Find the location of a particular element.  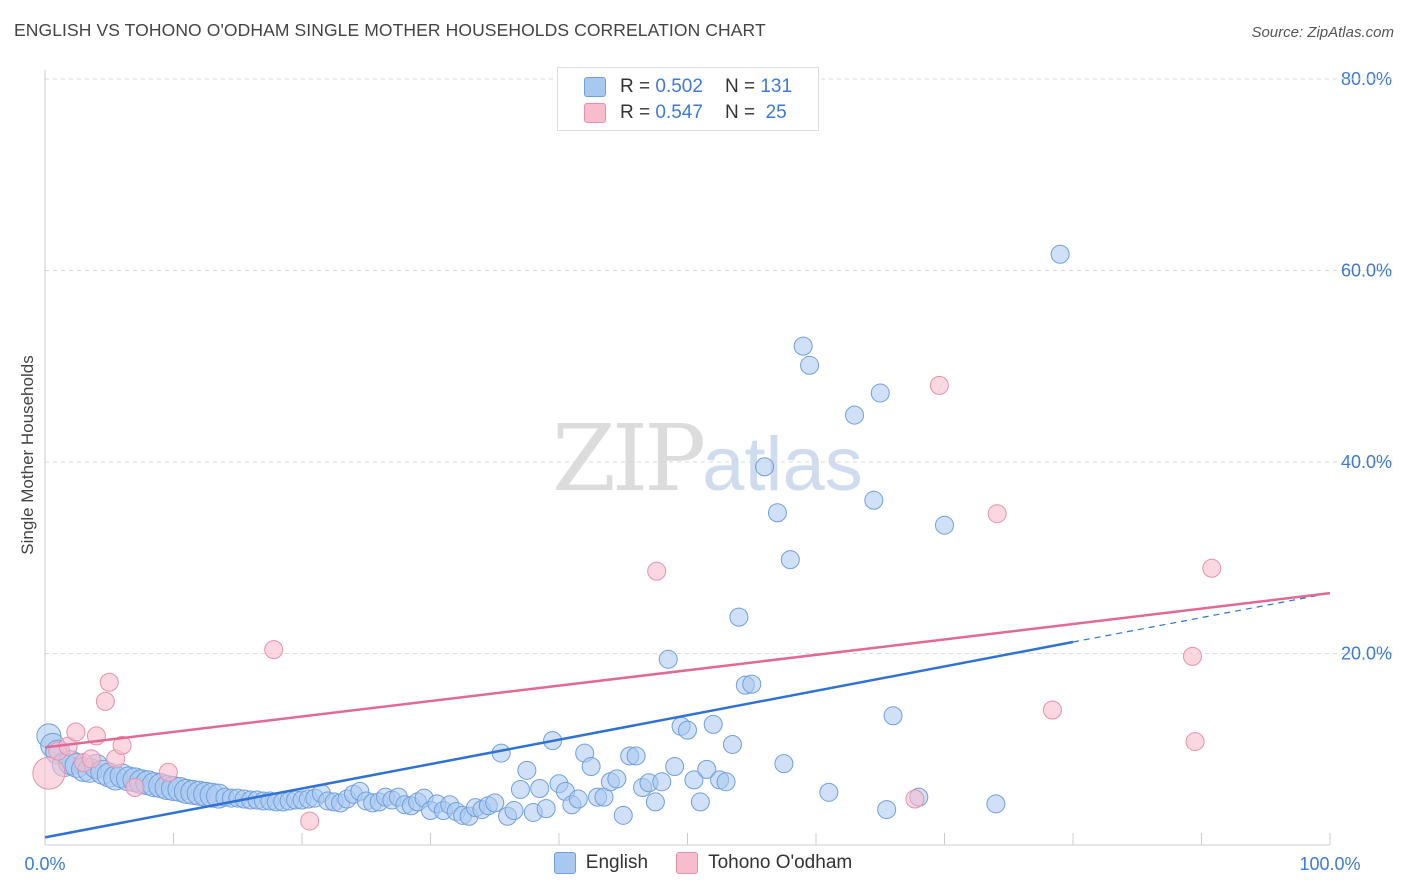

x-tick-label-max: 100.0% is located at coordinates (1329, 864).